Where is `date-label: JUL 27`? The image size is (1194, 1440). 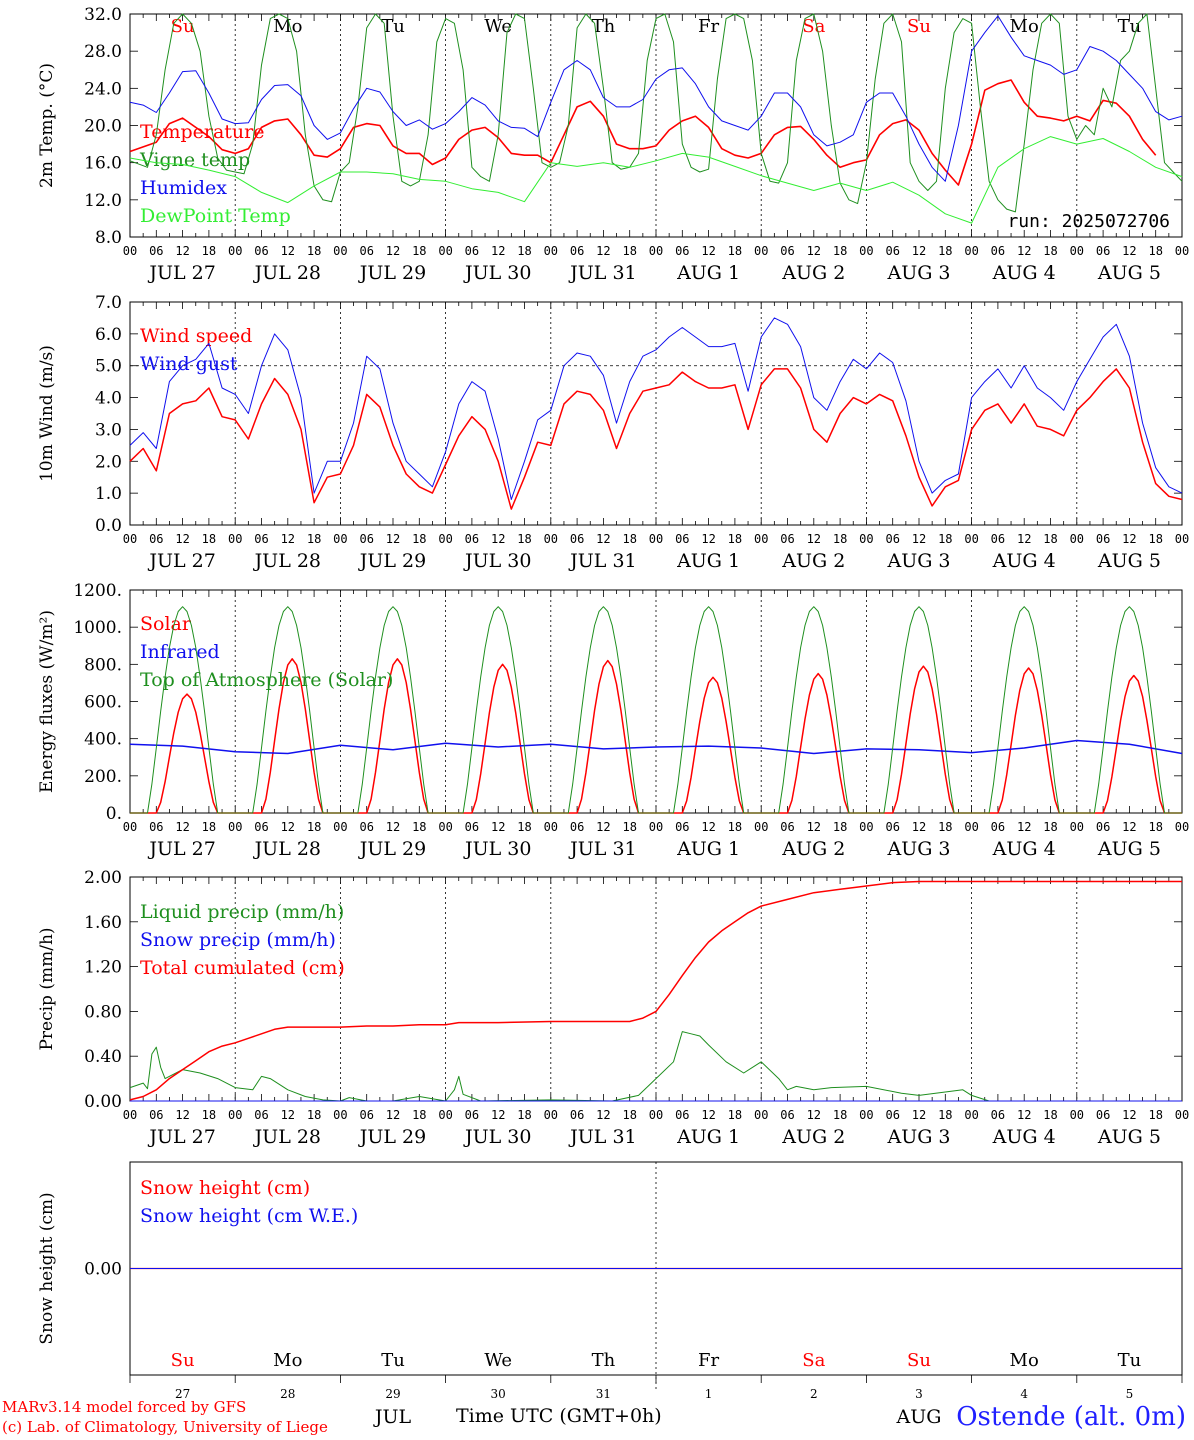 date-label: JUL 27 is located at coordinates (181, 849).